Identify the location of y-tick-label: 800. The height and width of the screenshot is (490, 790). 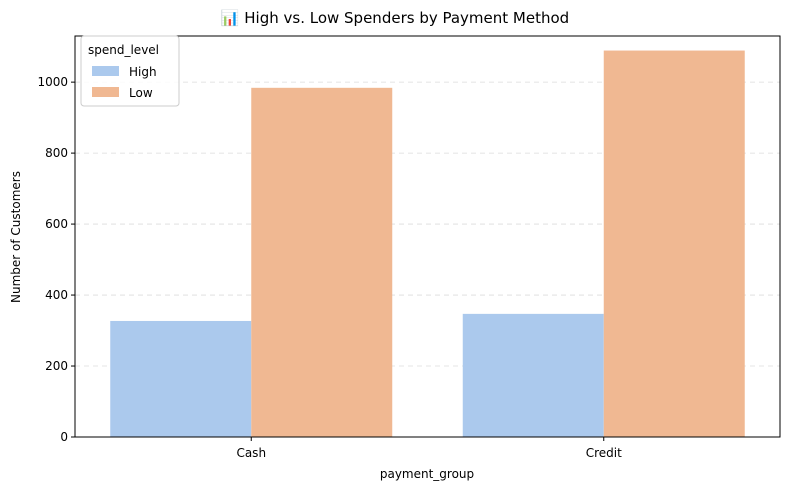
(56, 153).